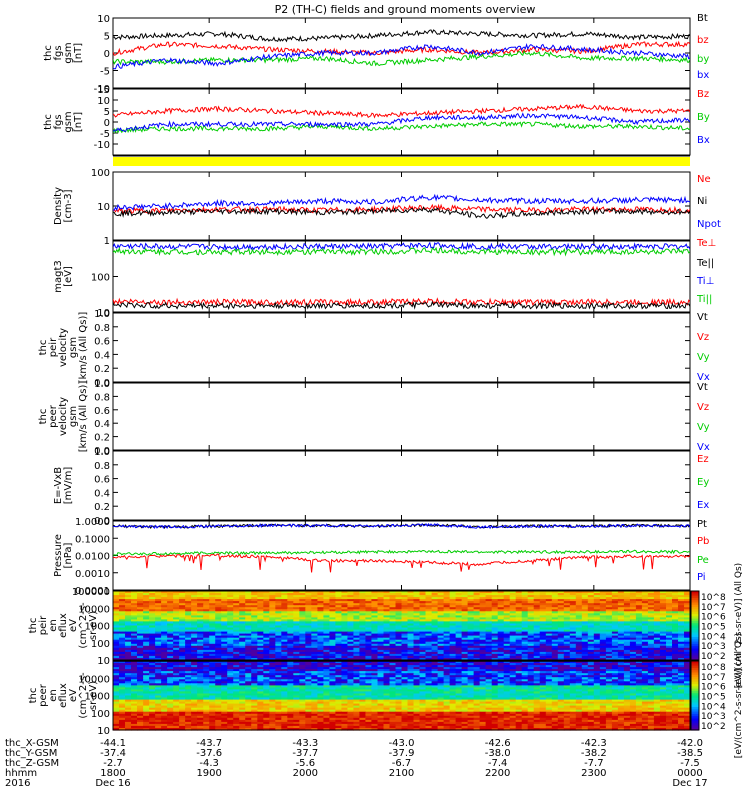  Describe the element at coordinates (48, 122) in the screenshot. I see `y-axis-label: thc` at that location.